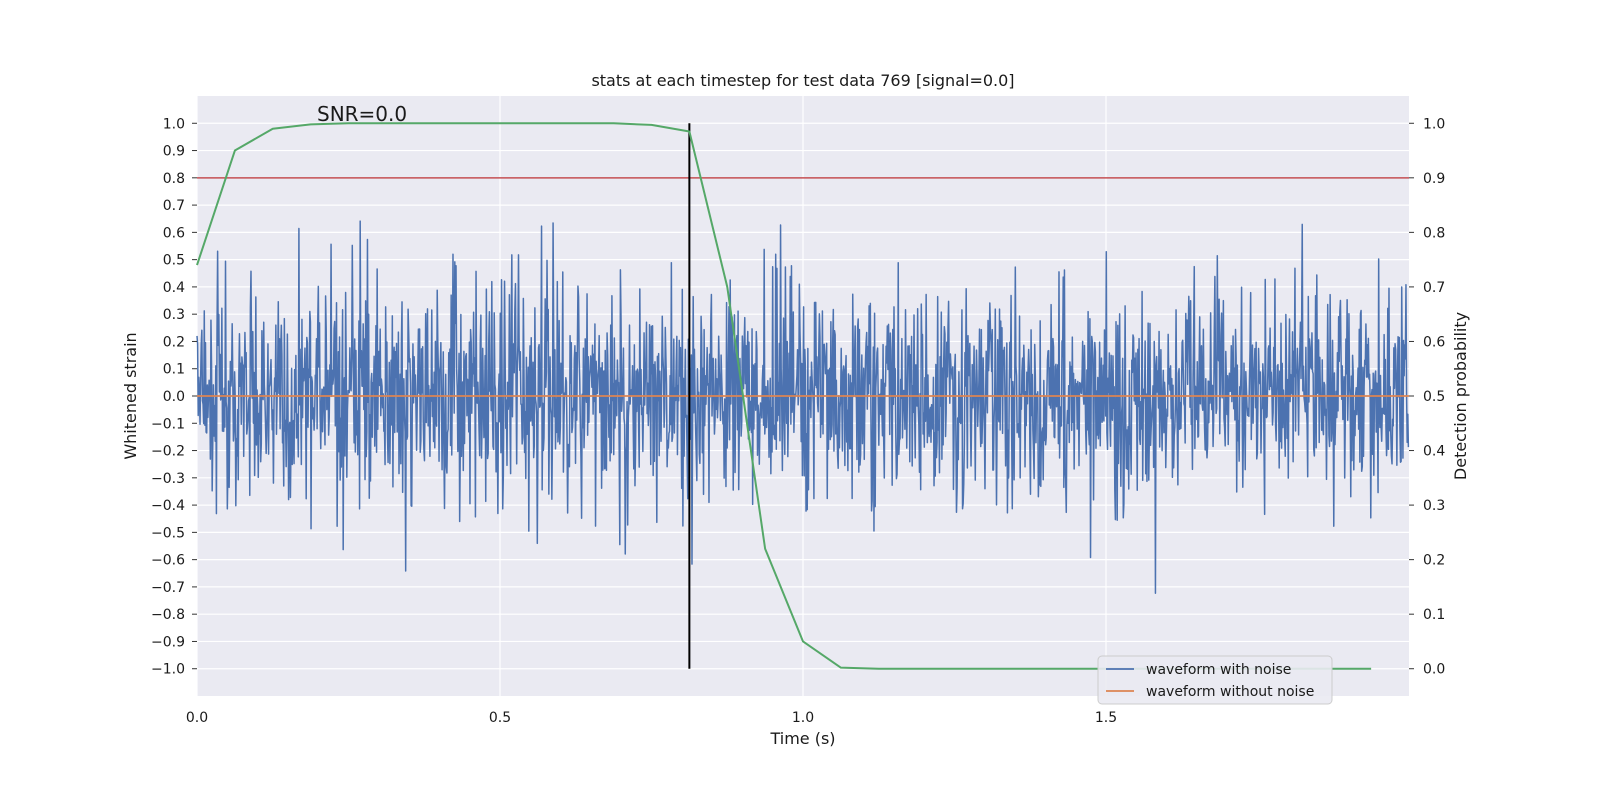 Image resolution: width=1600 pixels, height=800 pixels. Describe the element at coordinates (651, 718) in the screenshot. I see `x-axis: 0.0 0.5 1.0 1.5` at that location.